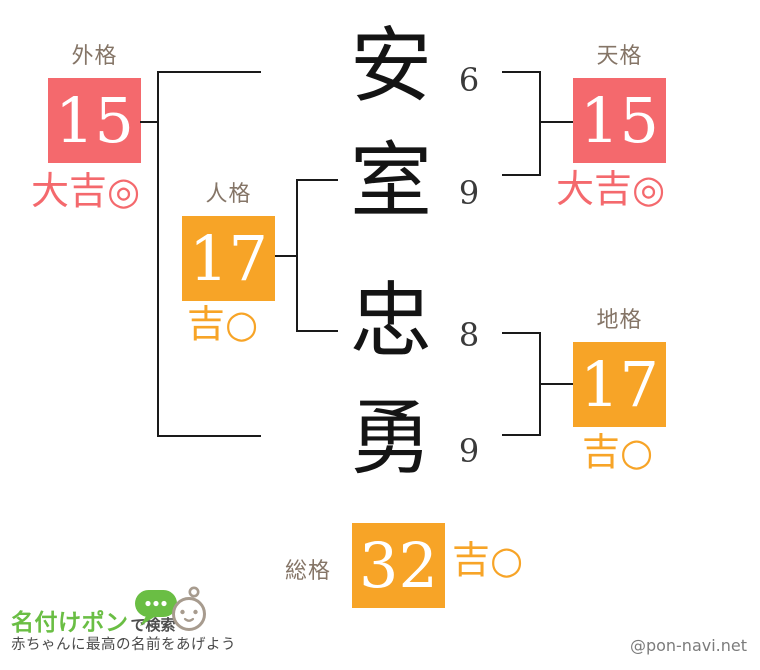 The height and width of the screenshot is (670, 760). What do you see at coordinates (469, 451) in the screenshot?
I see `stroke-count-4: 9` at bounding box center [469, 451].